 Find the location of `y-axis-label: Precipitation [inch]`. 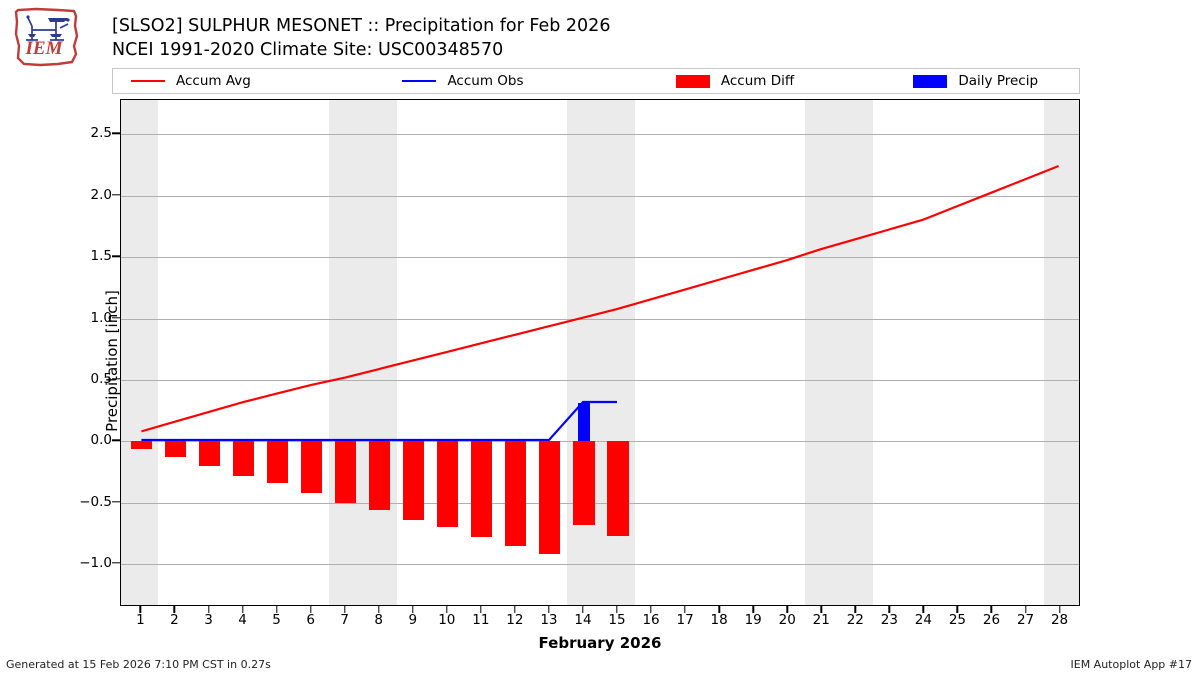

y-axis-label: Precipitation [inch] is located at coordinates (112, 361).